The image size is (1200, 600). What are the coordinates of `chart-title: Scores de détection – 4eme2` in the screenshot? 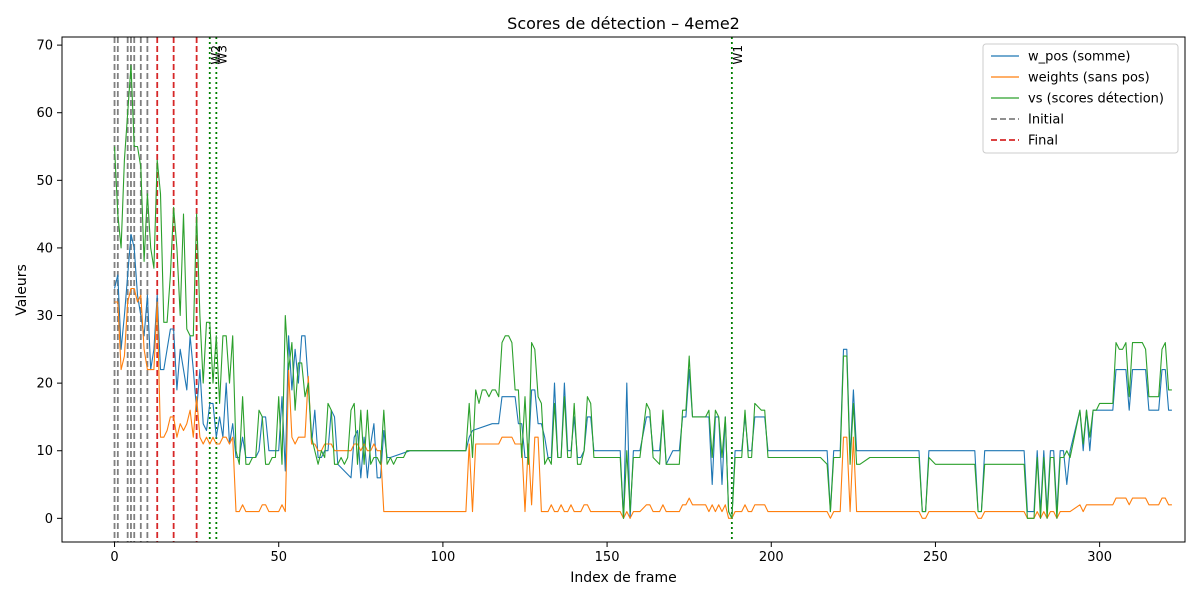 It's located at (623, 23).